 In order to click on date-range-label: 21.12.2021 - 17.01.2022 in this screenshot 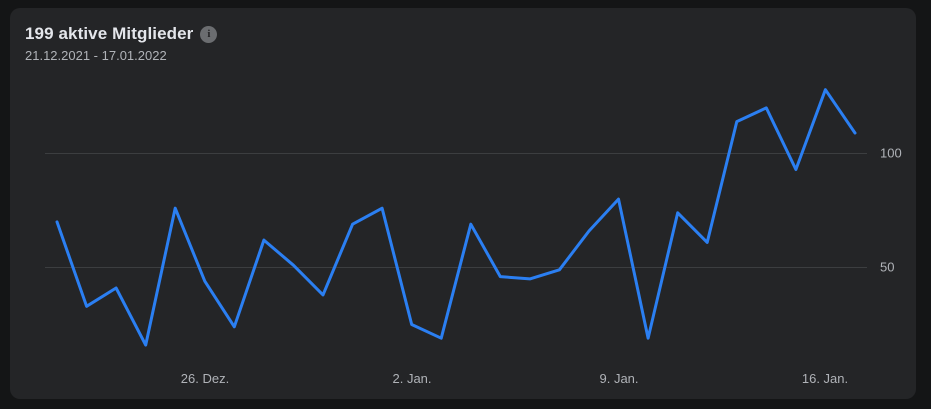, I will do `click(96, 55)`.